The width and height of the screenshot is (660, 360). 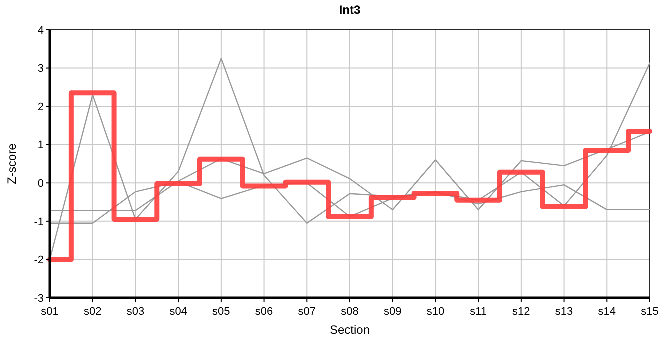 What do you see at coordinates (39, 298) in the screenshot?
I see `y-tick-label: -3` at bounding box center [39, 298].